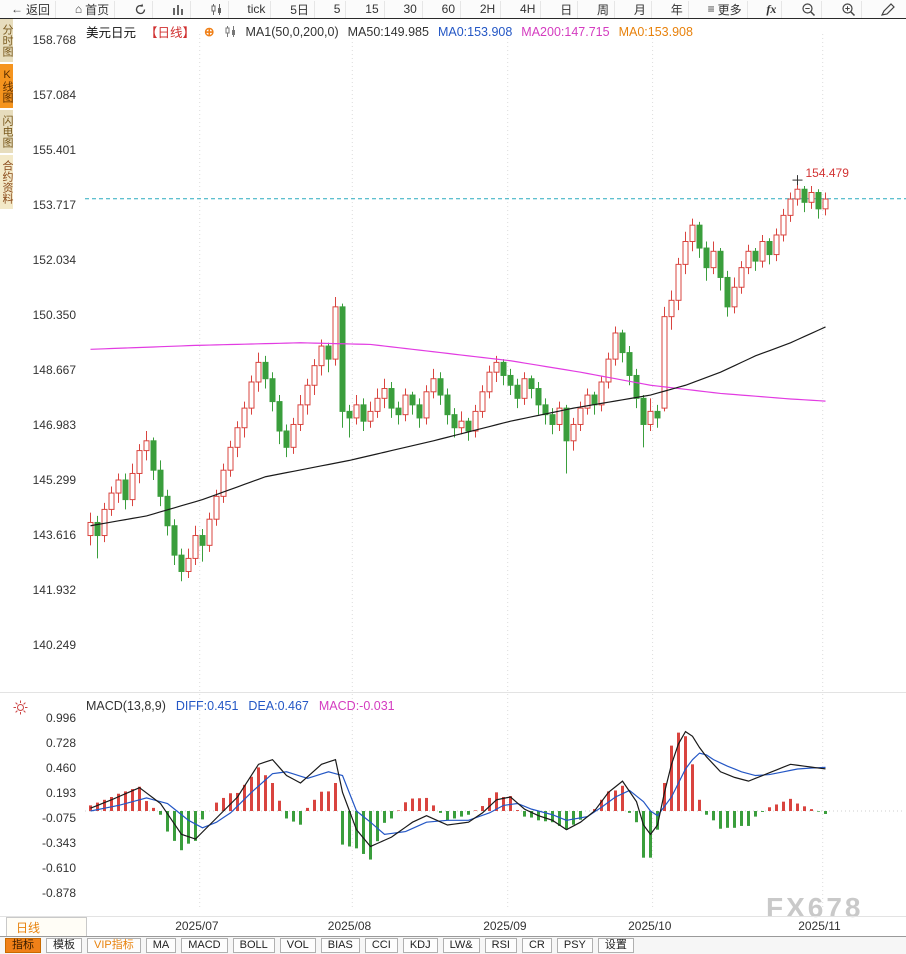  I want to click on refresh-icon, so click(140, 9).